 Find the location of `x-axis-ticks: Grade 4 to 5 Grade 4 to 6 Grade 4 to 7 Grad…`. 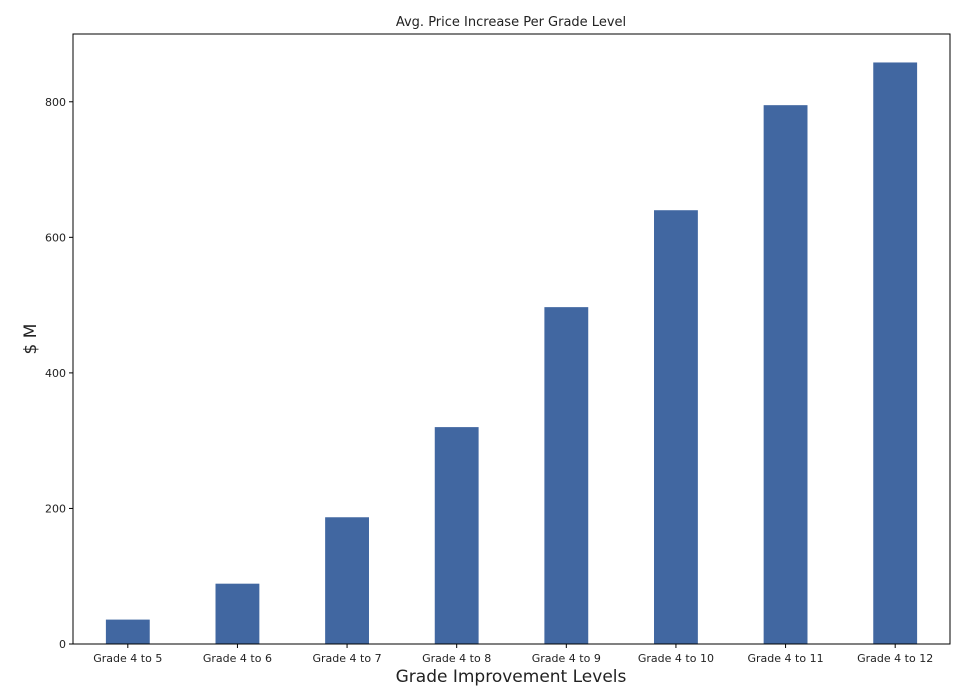

x-axis-ticks: Grade 4 to 5 Grade 4 to 6 Grade 4 to 7 Grad… is located at coordinates (513, 654).